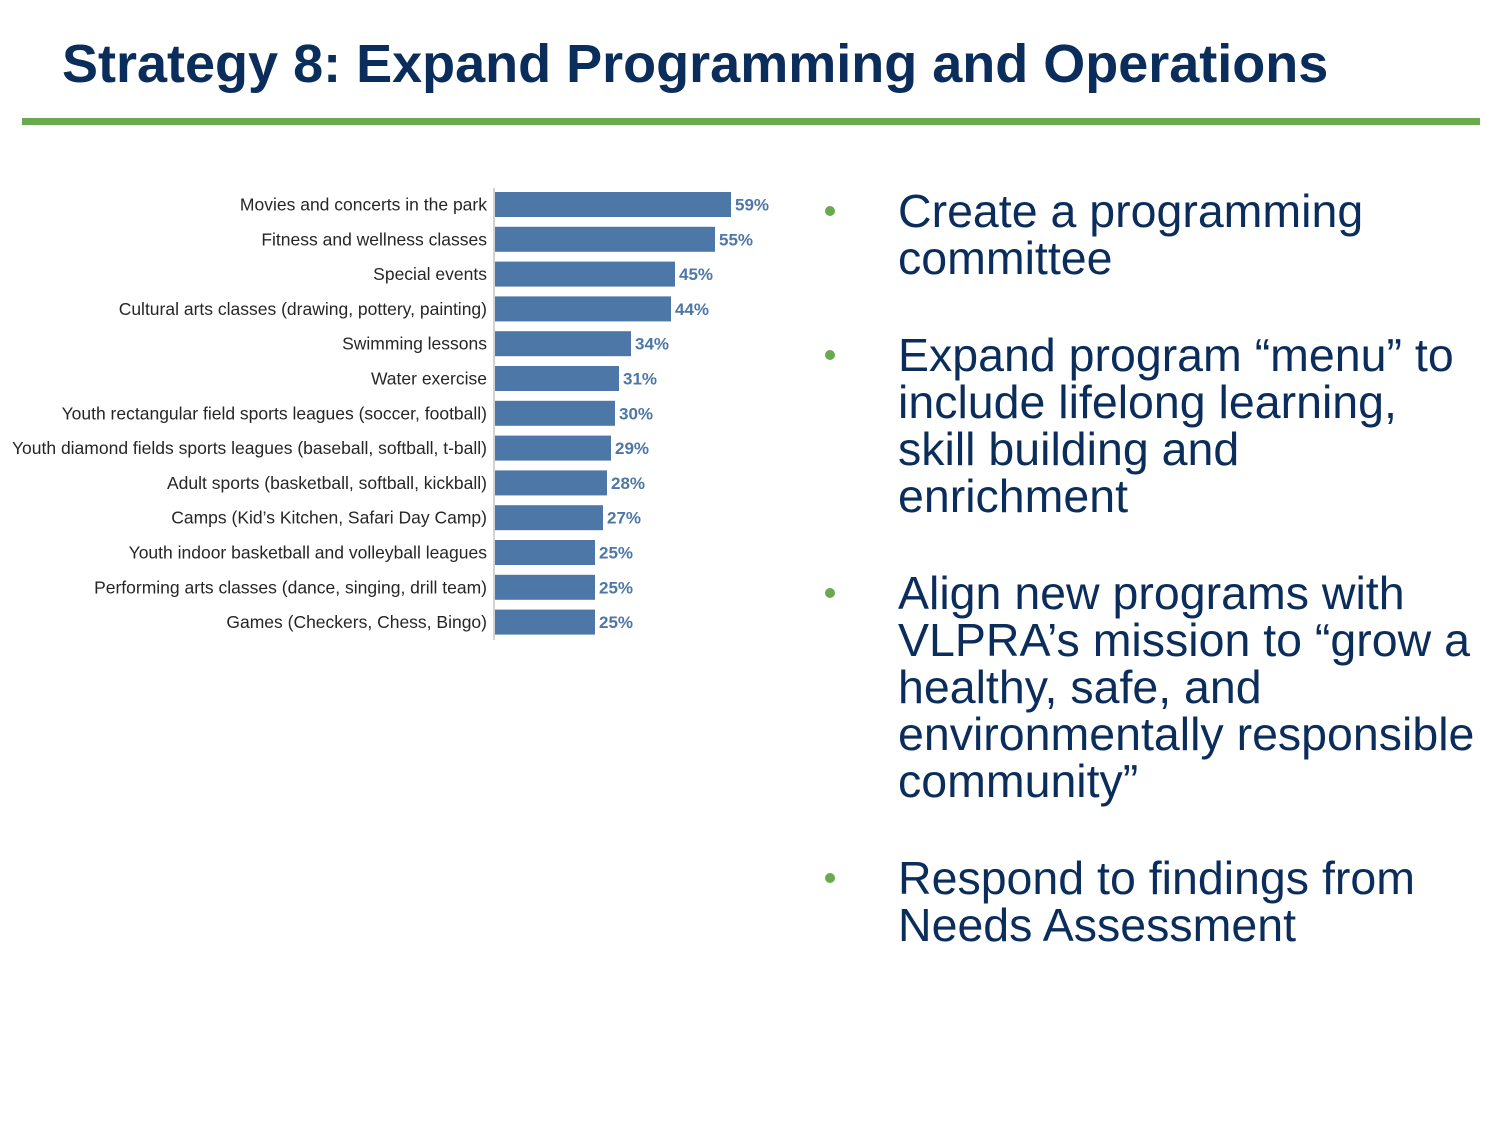 The height and width of the screenshot is (1125, 1500). What do you see at coordinates (696, 274) in the screenshot?
I see `value-label: 45%` at bounding box center [696, 274].